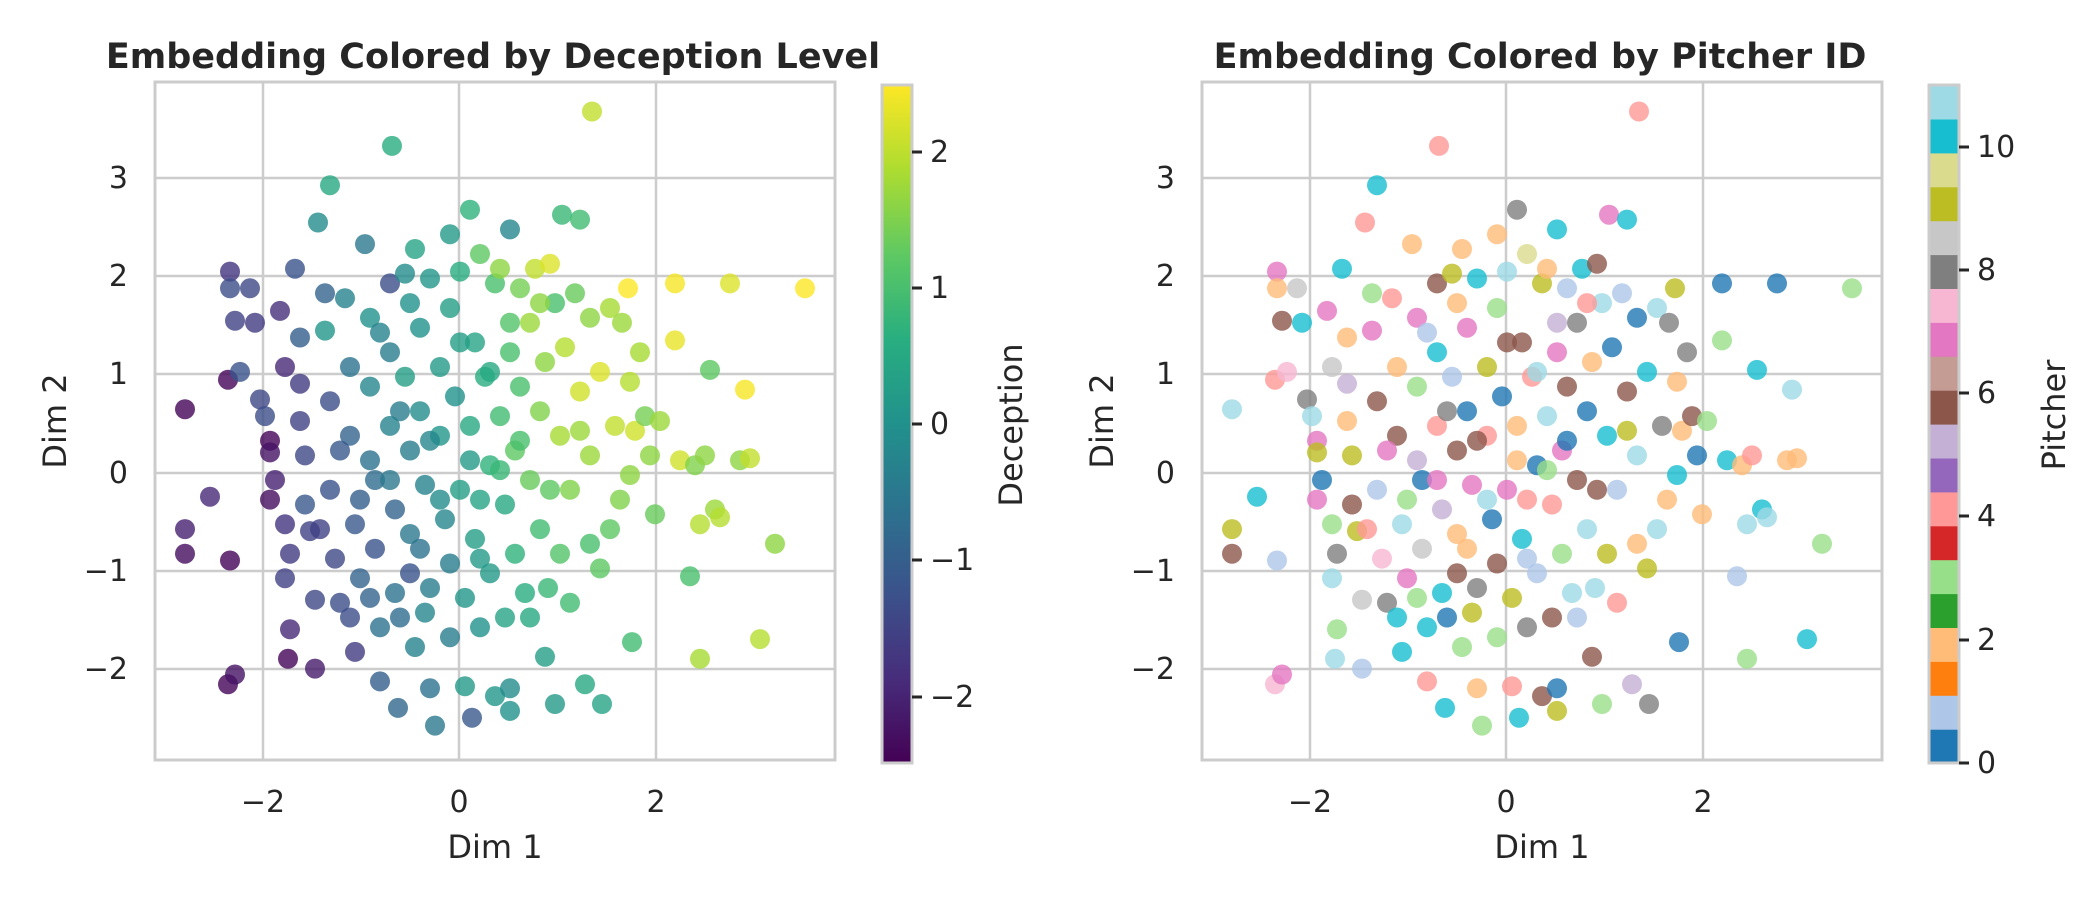 Image resolution: width=2100 pixels, height=900 pixels. Describe the element at coordinates (1986, 640) in the screenshot. I see `colorbar-tick-label: 2` at that location.